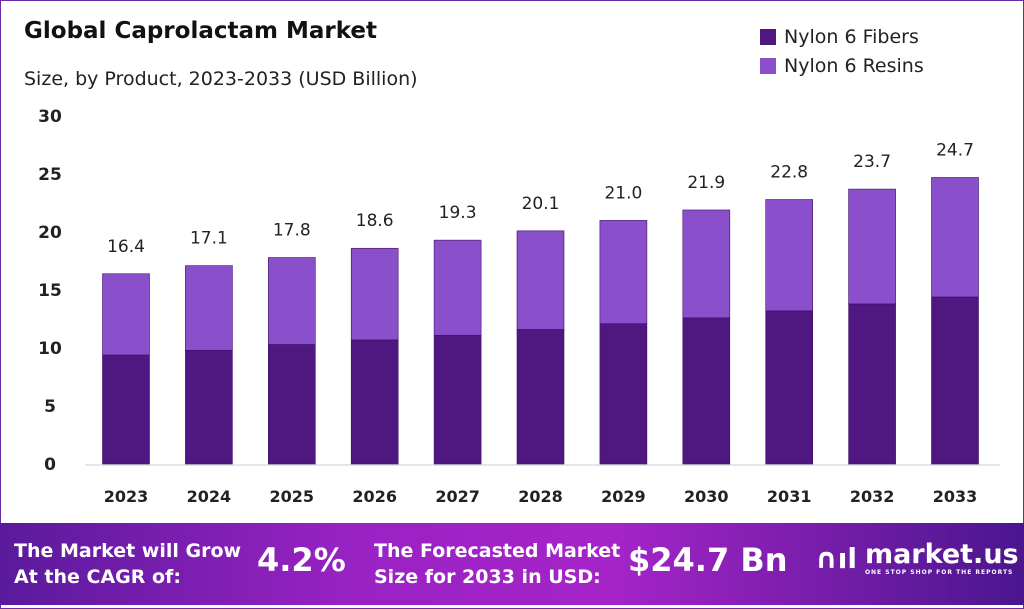 The height and width of the screenshot is (609, 1024). Describe the element at coordinates (128, 551) in the screenshot. I see `cagr-label-line: The Market will Grow` at that location.